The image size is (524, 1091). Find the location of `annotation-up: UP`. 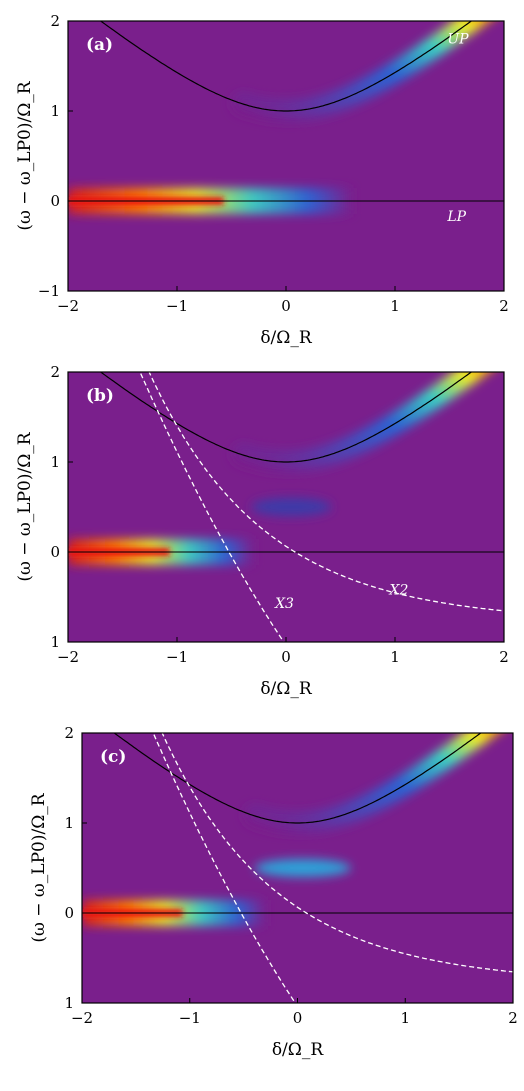

annotation-up: UP is located at coordinates (458, 40).